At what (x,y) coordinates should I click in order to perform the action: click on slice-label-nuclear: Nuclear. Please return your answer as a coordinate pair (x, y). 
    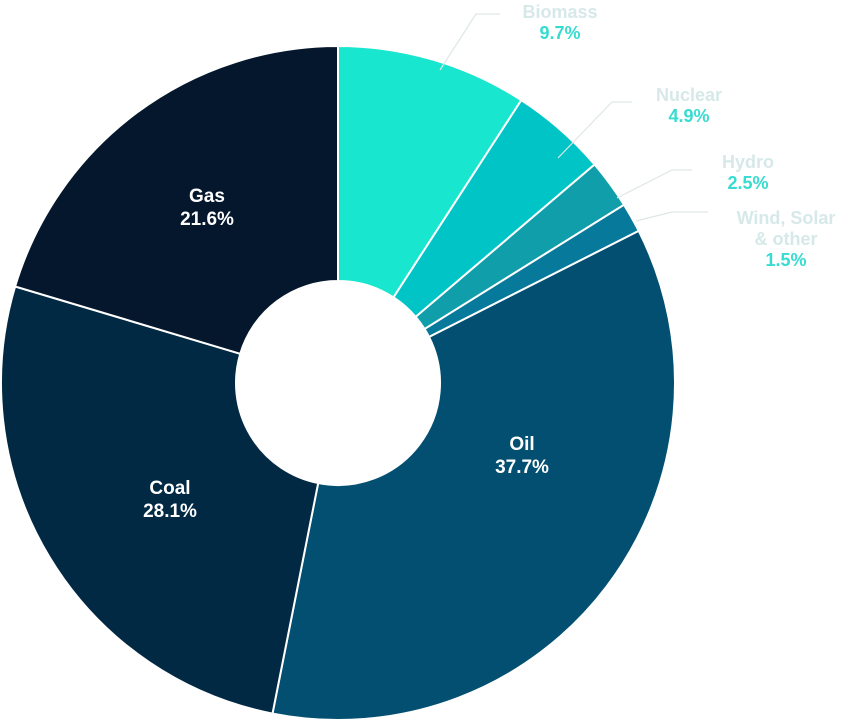
    Looking at the image, I should click on (689, 95).